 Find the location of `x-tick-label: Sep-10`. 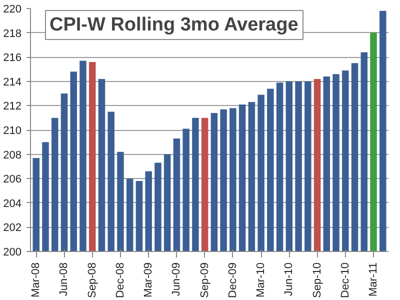

x-tick-label: Sep-10 is located at coordinates (317, 280).